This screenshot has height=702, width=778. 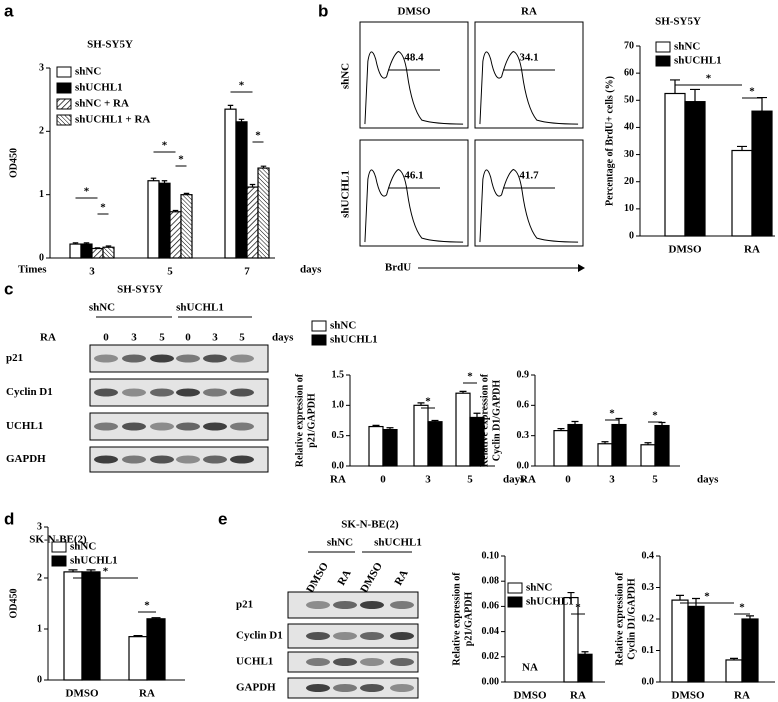 What do you see at coordinates (401, 578) in the screenshot?
I see `lane-label: RA` at bounding box center [401, 578].